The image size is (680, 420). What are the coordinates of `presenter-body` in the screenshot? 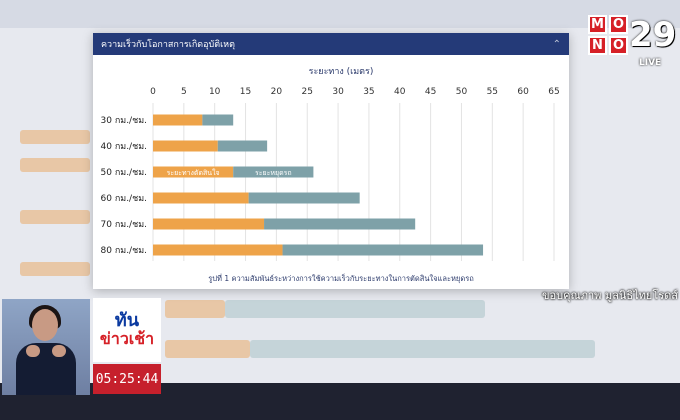 It's located at (46, 369).